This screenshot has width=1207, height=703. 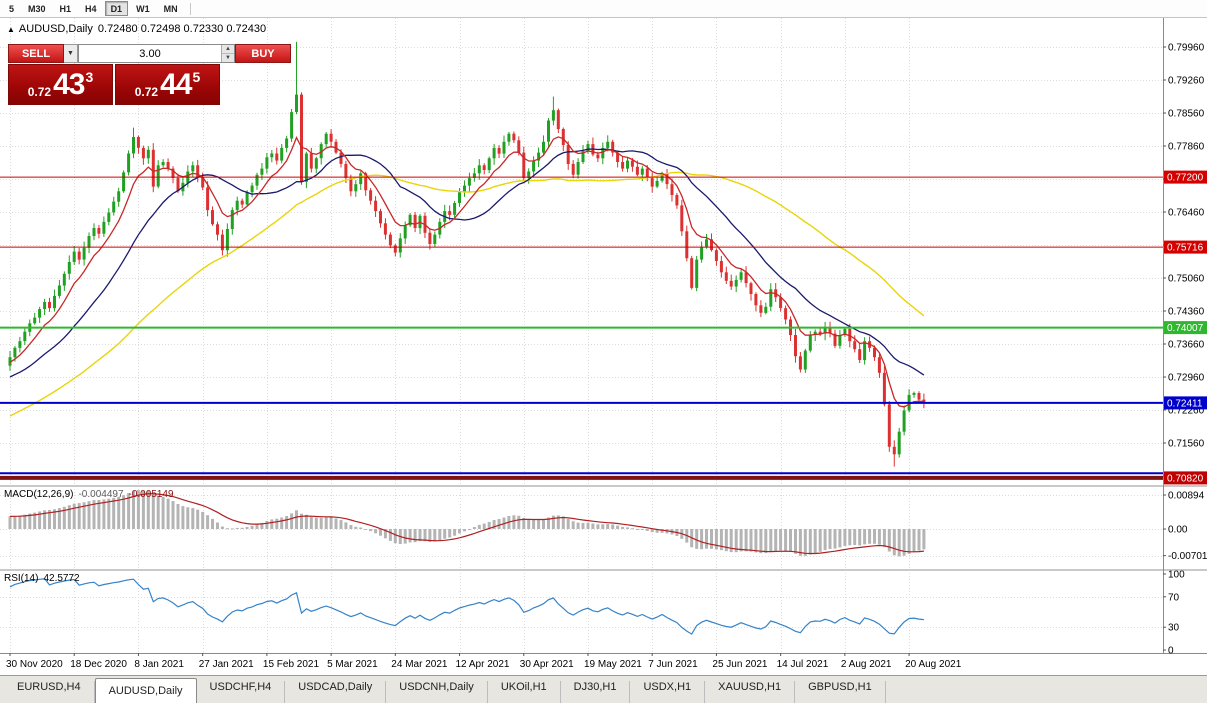 I want to click on chart-tab-ukoil-h1: UKOil,H1, so click(x=524, y=692).